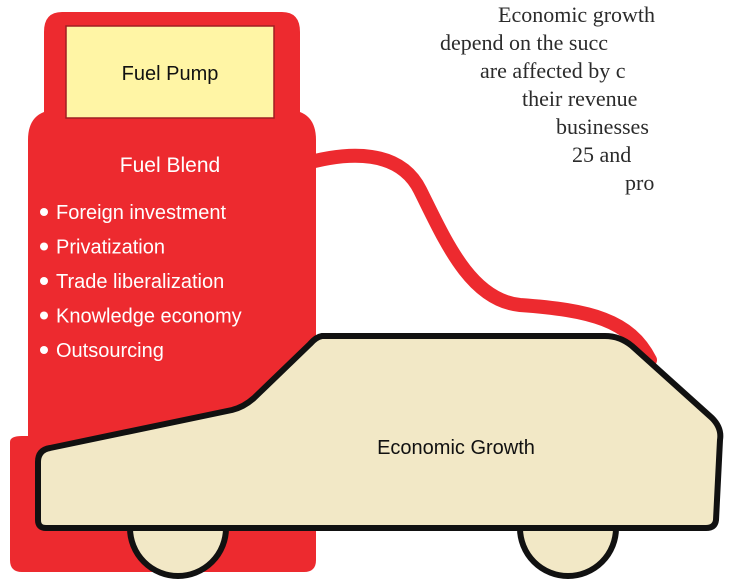 This screenshot has width=730, height=583. Describe the element at coordinates (524, 42) in the screenshot. I see `paragraph-line: depend on the succ` at that location.